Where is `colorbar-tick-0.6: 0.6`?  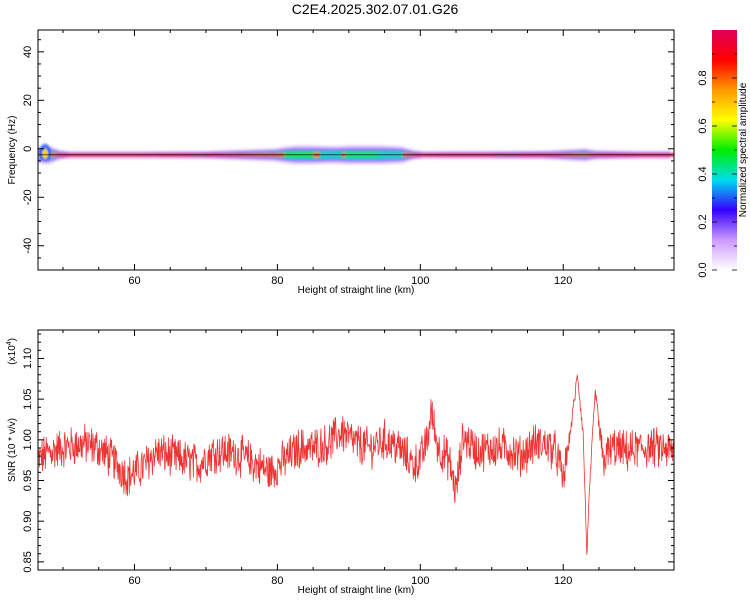
colorbar-tick-0.6: 0.6 is located at coordinates (703, 125).